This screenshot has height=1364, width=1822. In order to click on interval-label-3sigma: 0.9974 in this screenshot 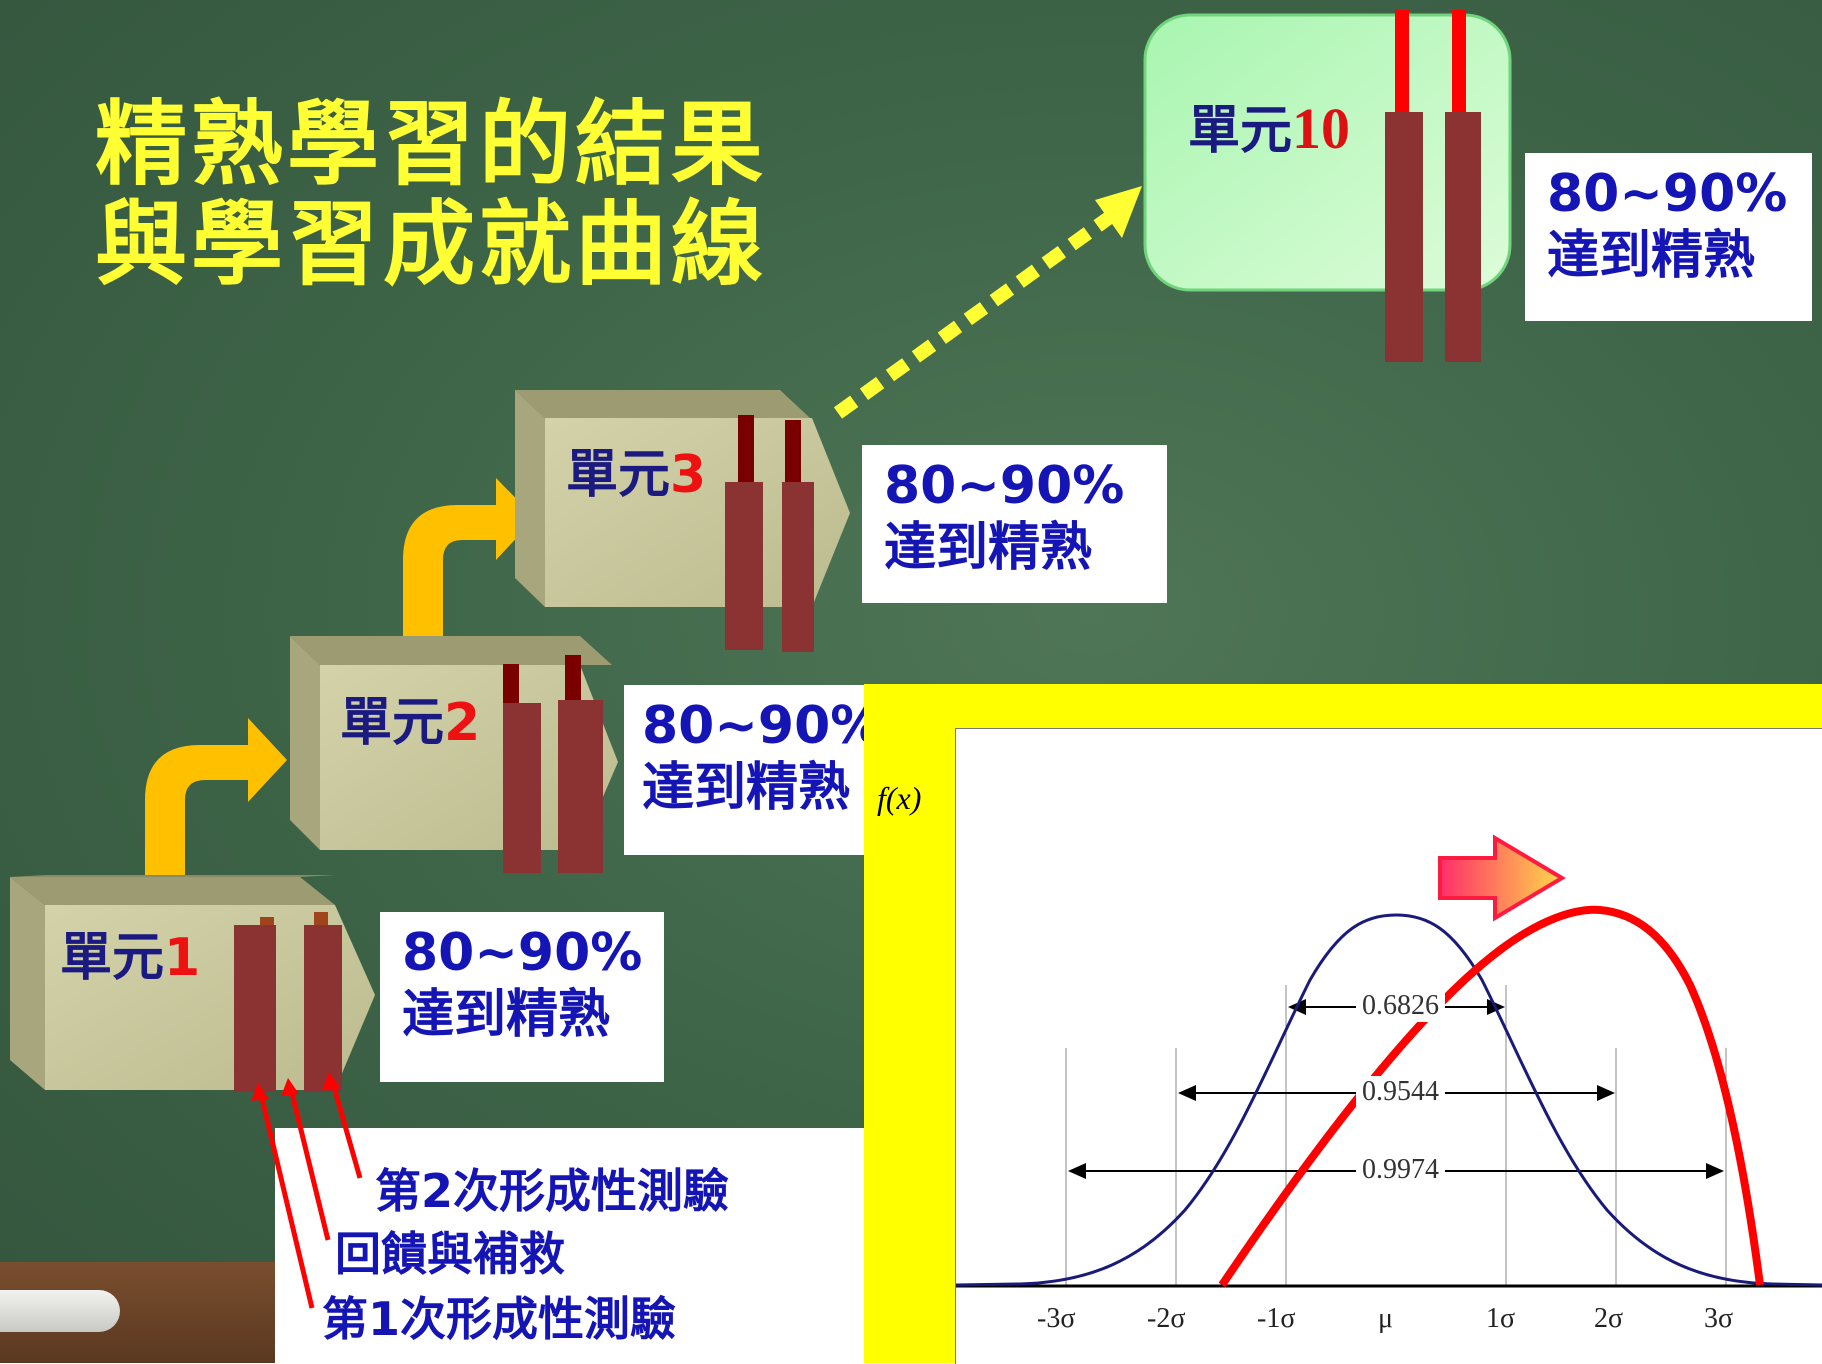, I will do `click(1400, 1170)`.